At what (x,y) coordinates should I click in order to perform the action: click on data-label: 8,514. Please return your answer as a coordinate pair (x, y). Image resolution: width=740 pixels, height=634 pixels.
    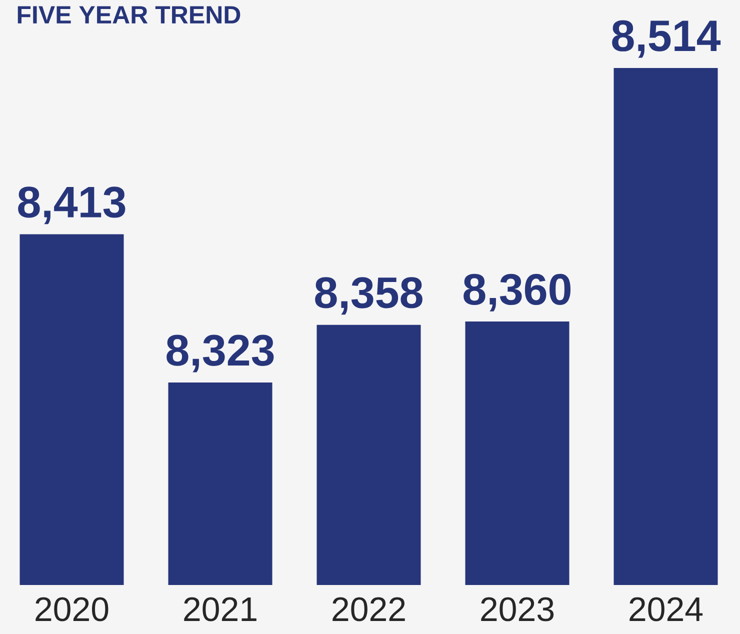
    Looking at the image, I should click on (666, 39).